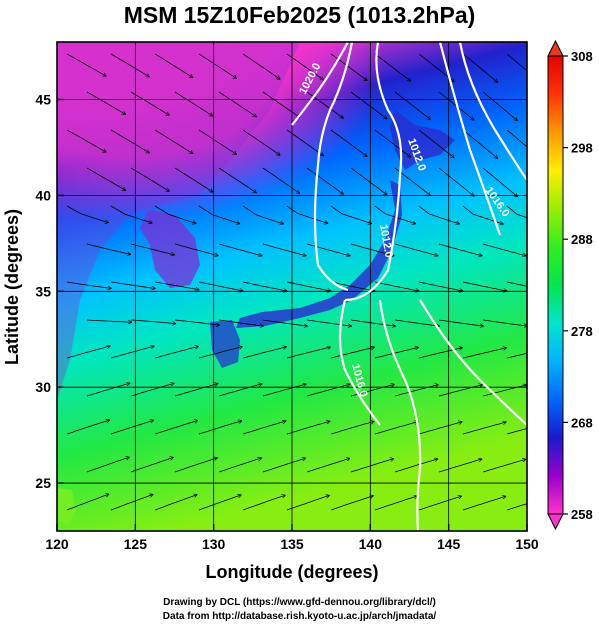  I want to click on y-tick-label: 30, so click(43, 387).